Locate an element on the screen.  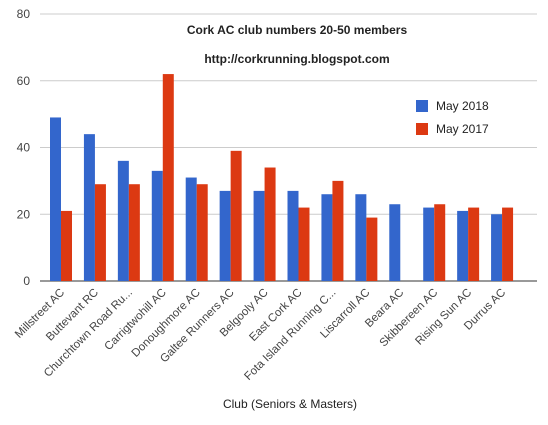
chart-subtitle: http://corkrunning.blogspot.com is located at coordinates (296, 59).